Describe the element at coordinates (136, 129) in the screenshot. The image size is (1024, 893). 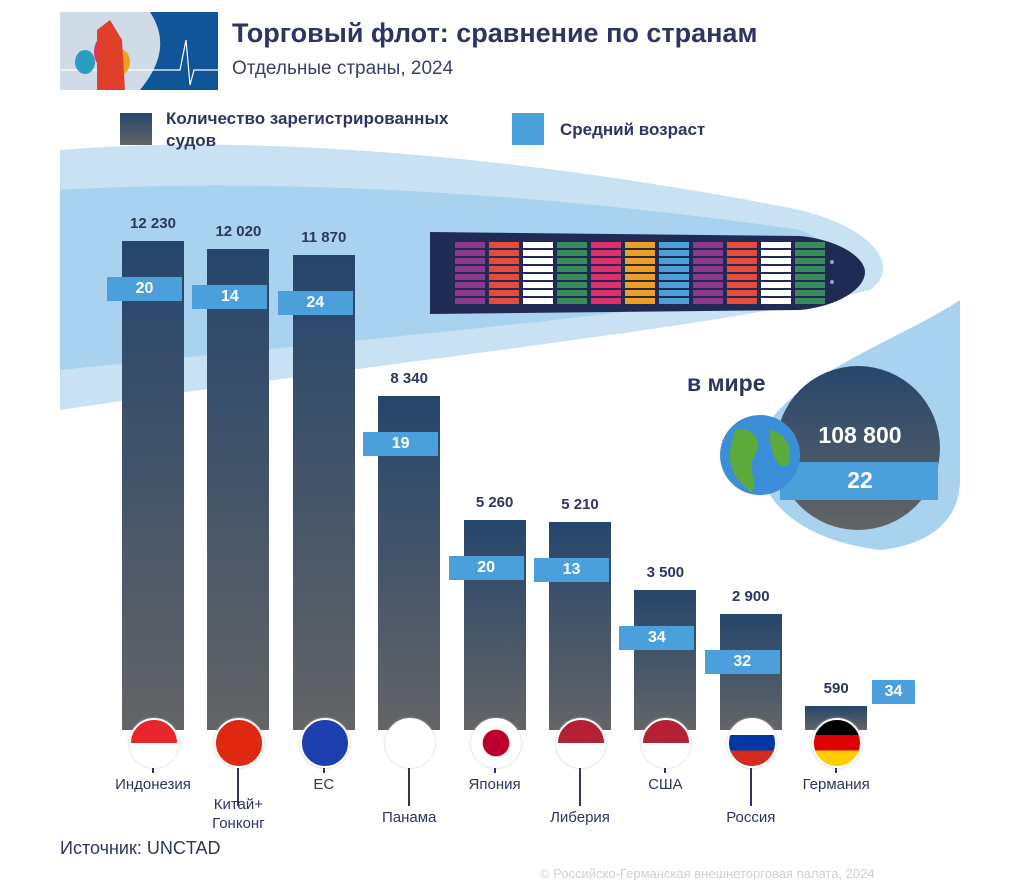
I see `legend-count-swatch` at that location.